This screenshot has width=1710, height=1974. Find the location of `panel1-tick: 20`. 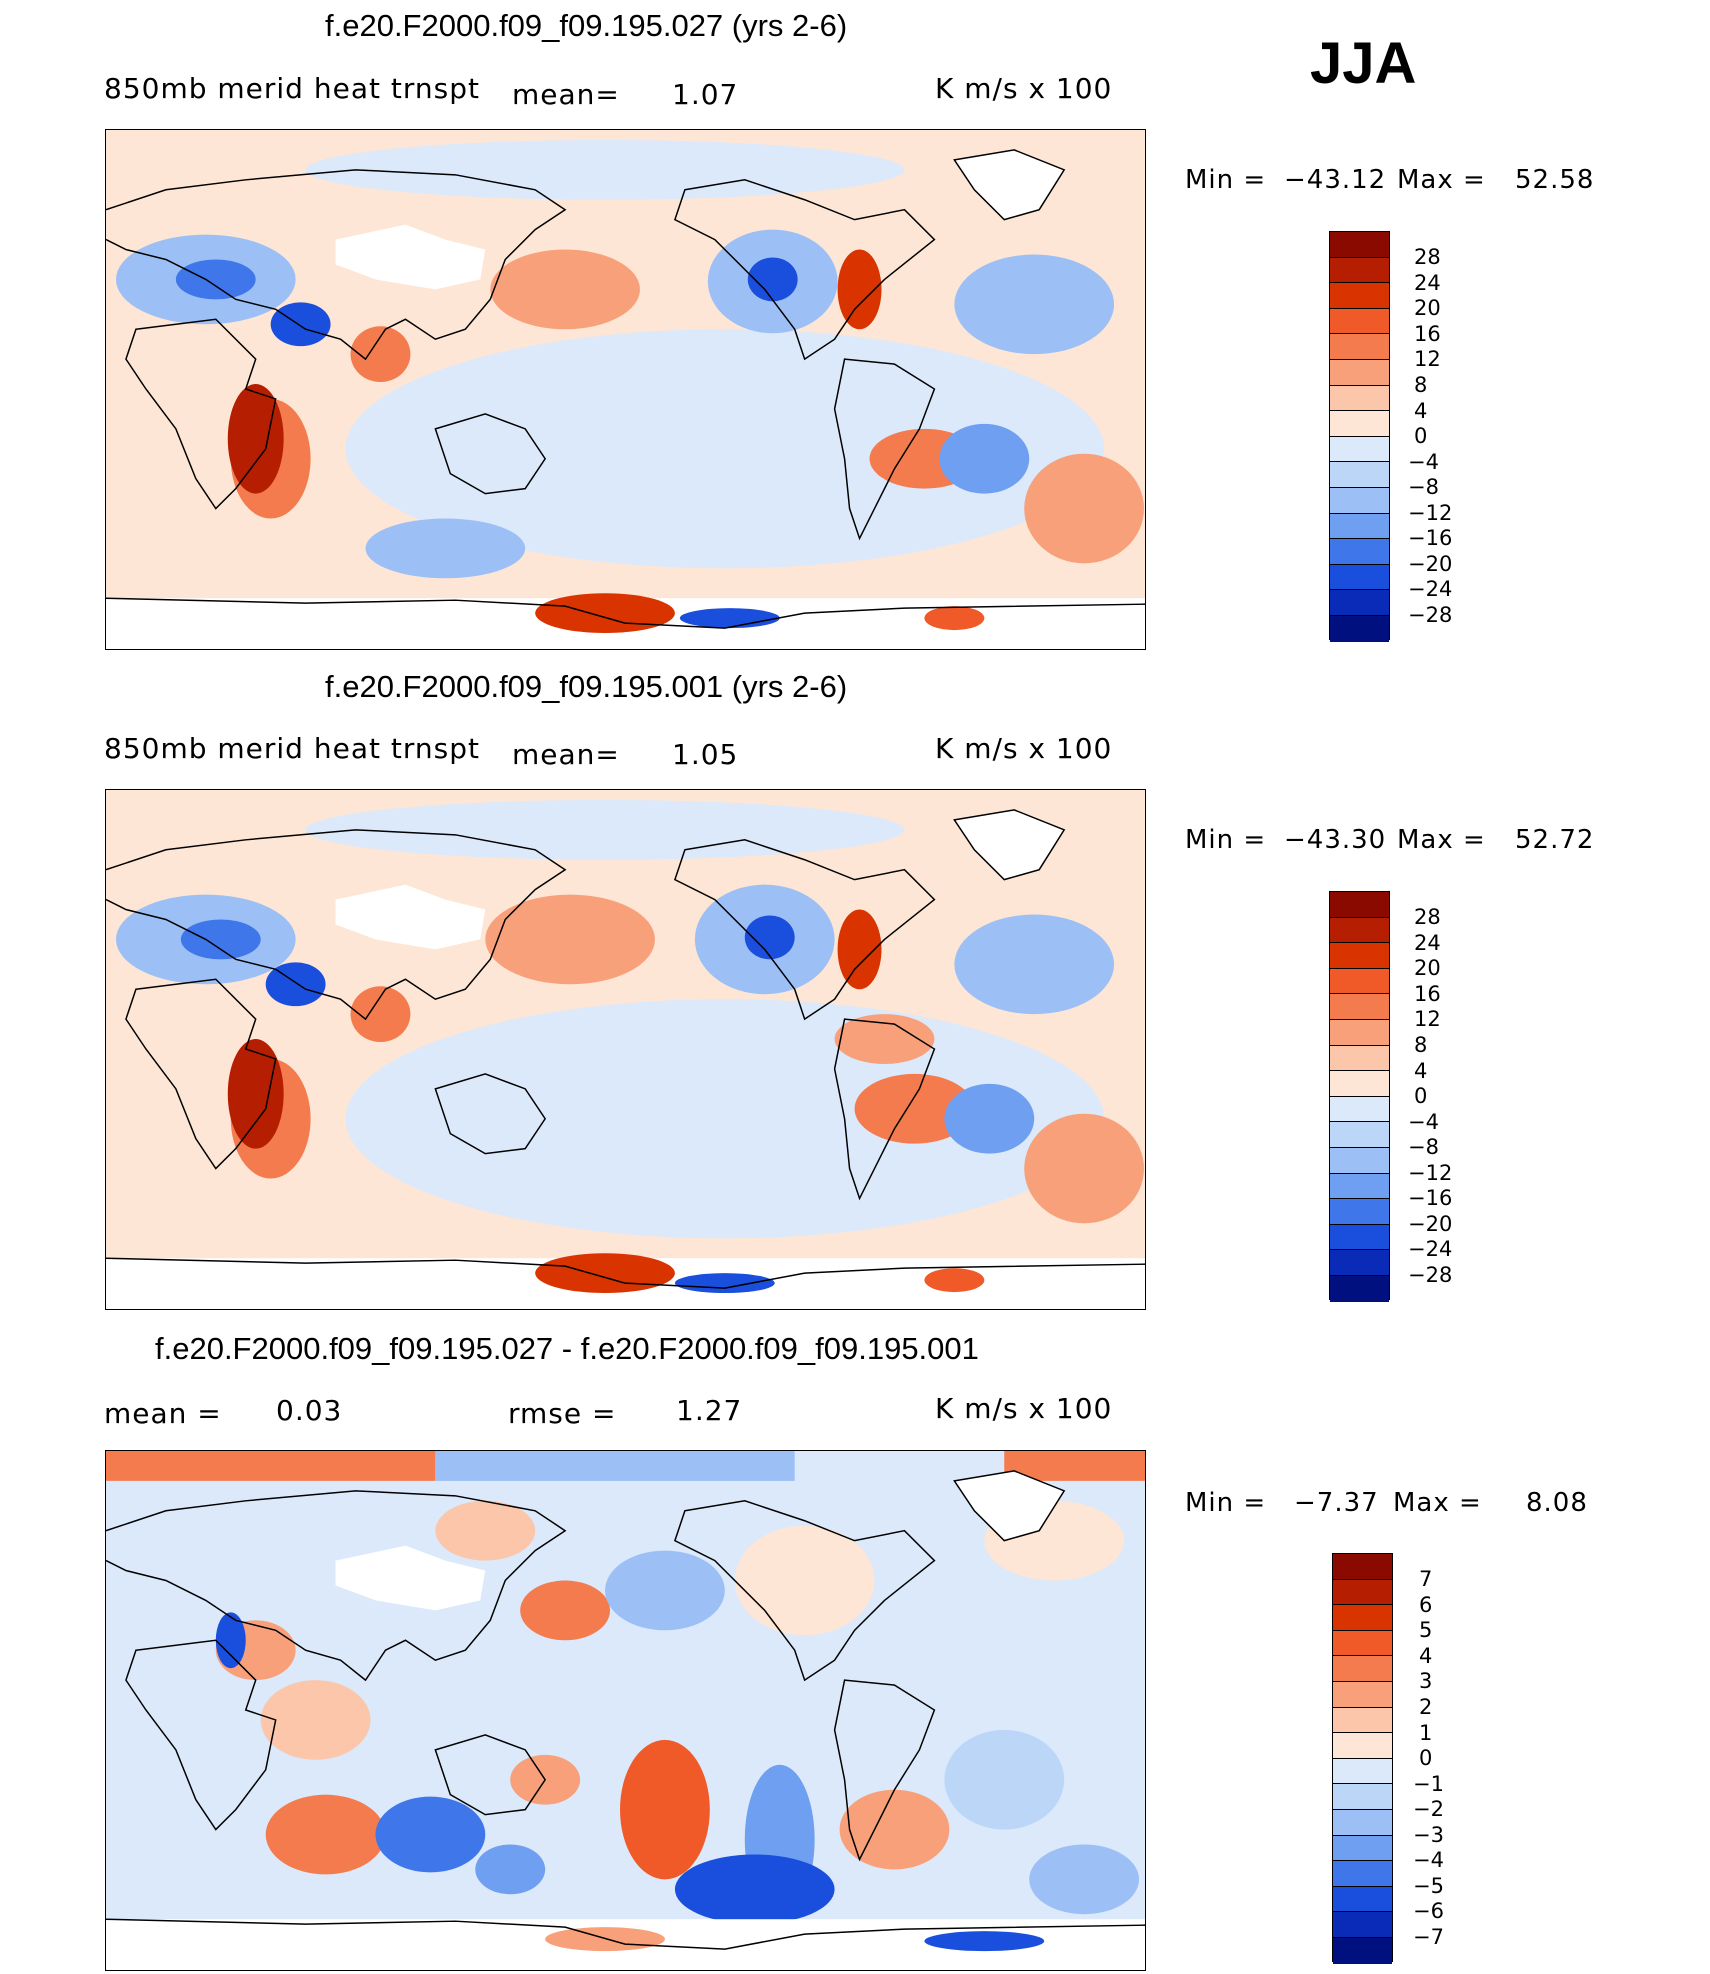

panel1-tick: 20 is located at coordinates (1427, 308).